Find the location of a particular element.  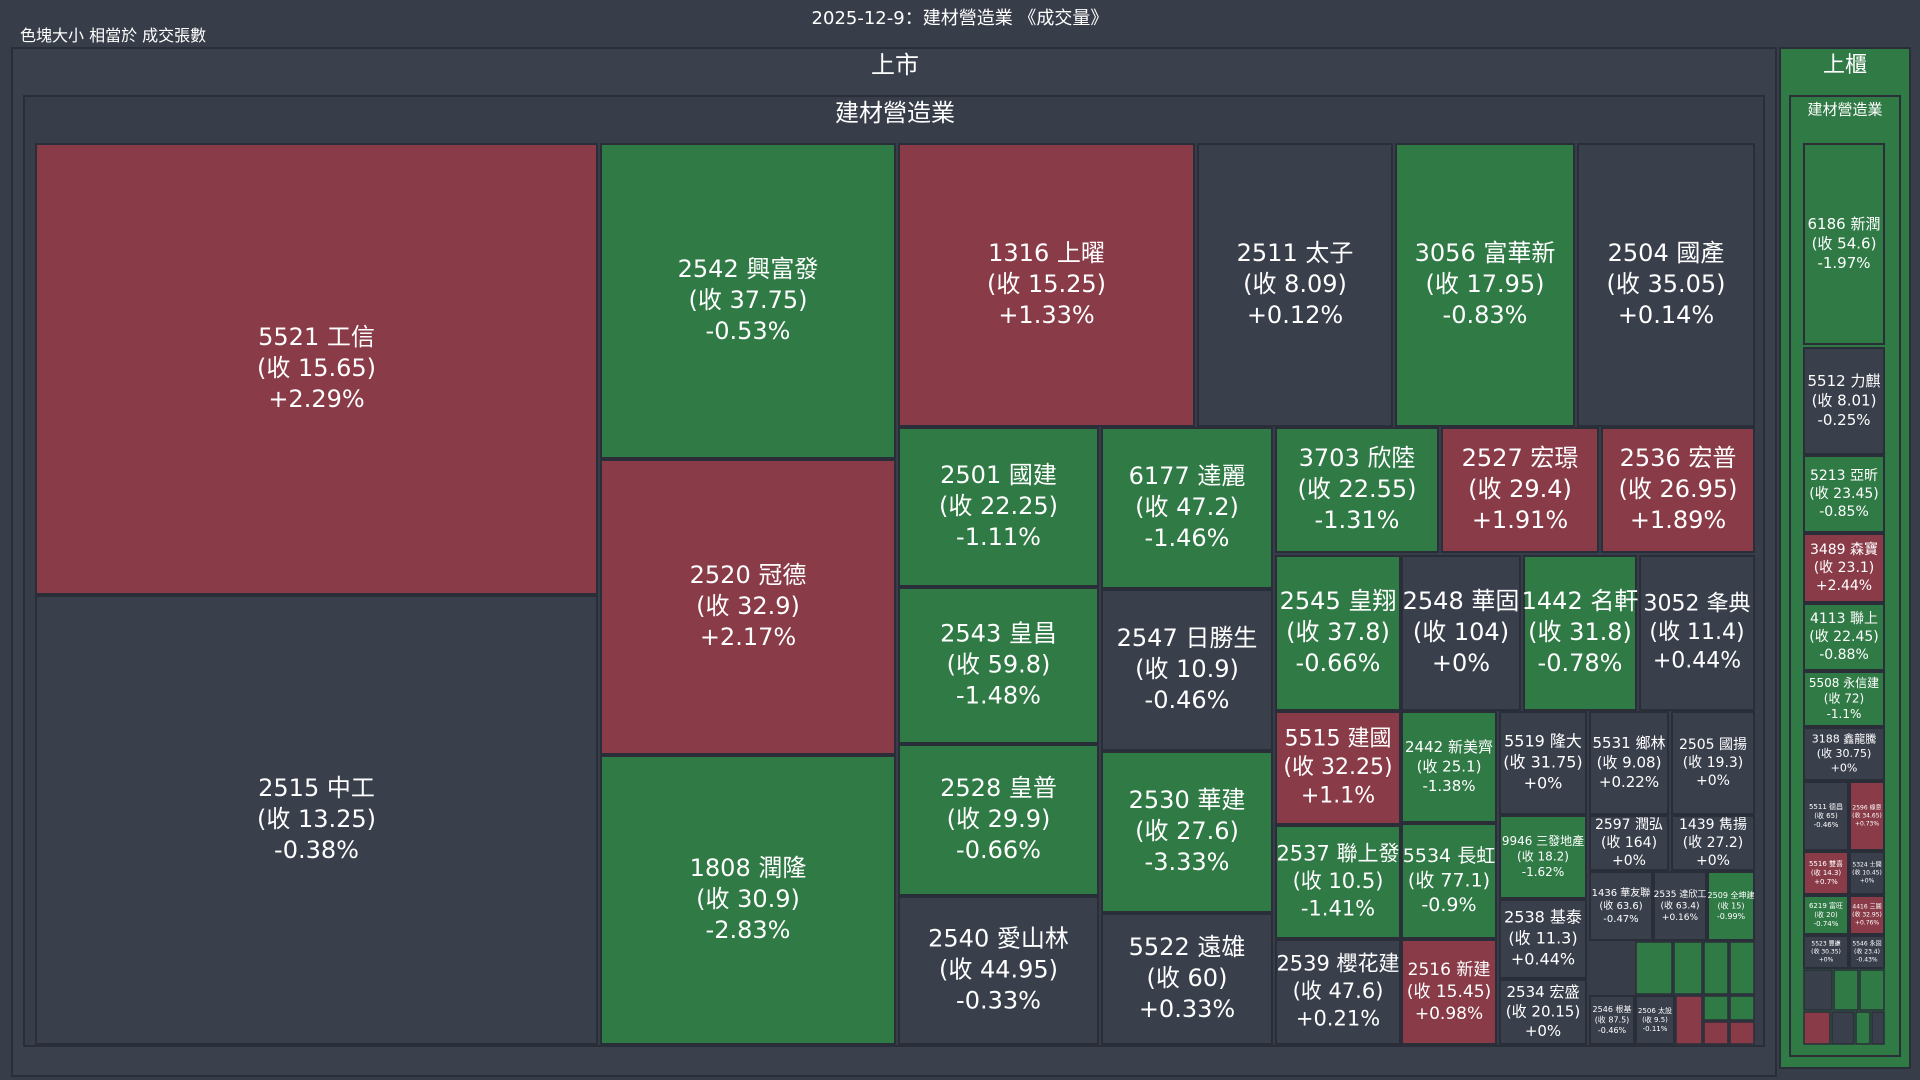

market-header-twse: 上市 is located at coordinates (895, 65).